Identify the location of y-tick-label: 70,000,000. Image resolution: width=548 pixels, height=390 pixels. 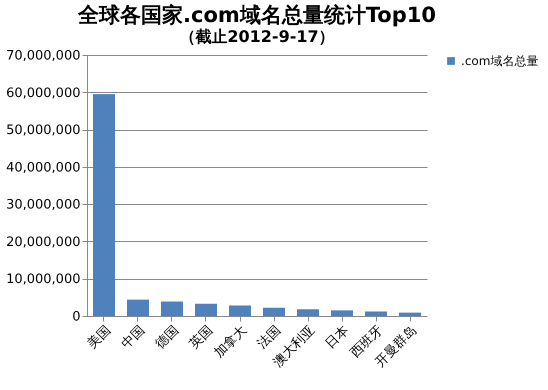
(43, 56).